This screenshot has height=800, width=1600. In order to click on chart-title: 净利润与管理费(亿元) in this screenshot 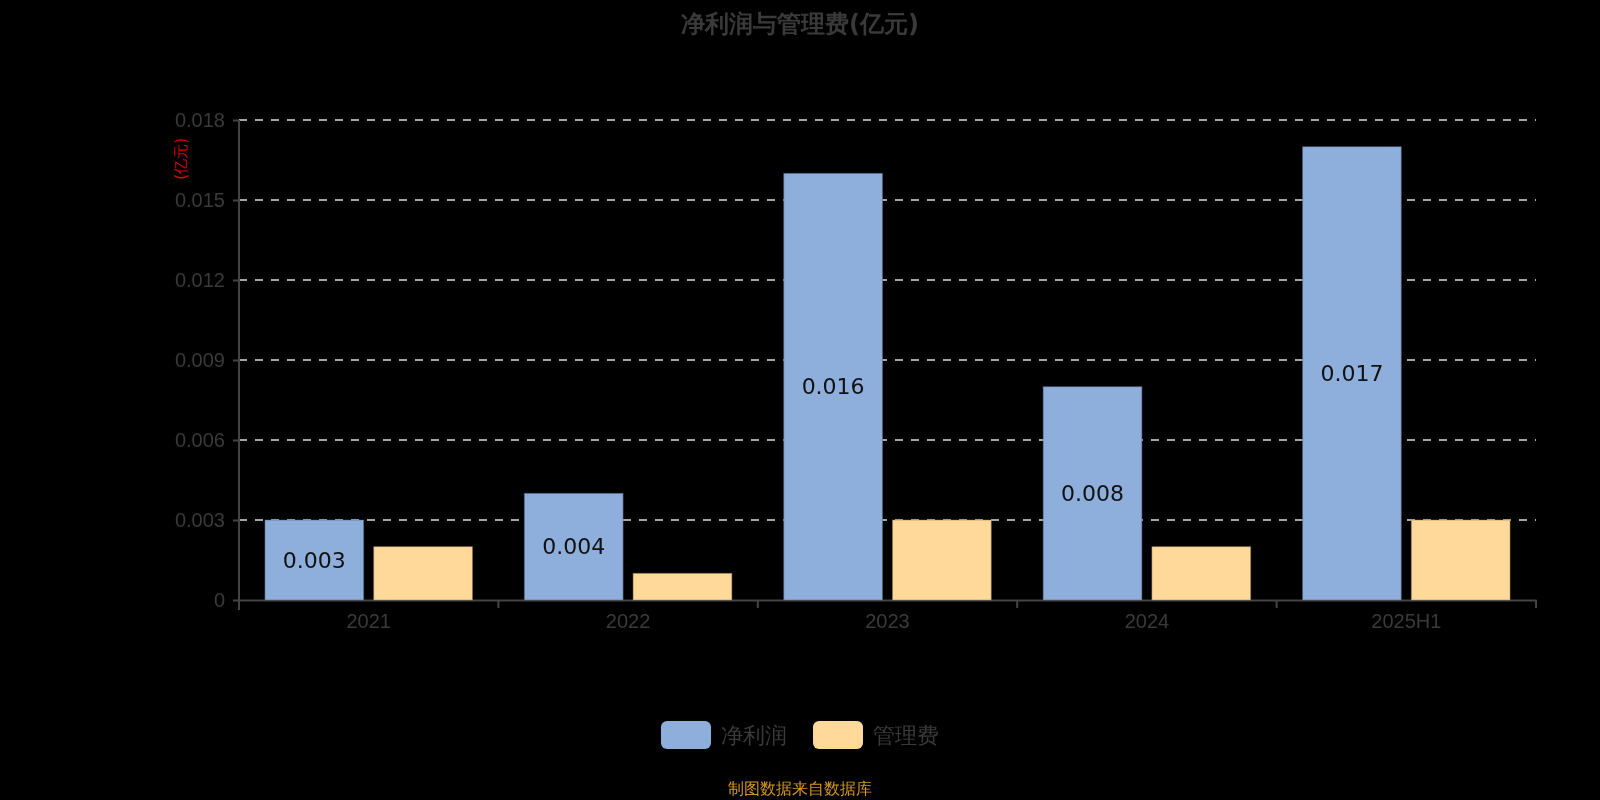, I will do `click(800, 24)`.